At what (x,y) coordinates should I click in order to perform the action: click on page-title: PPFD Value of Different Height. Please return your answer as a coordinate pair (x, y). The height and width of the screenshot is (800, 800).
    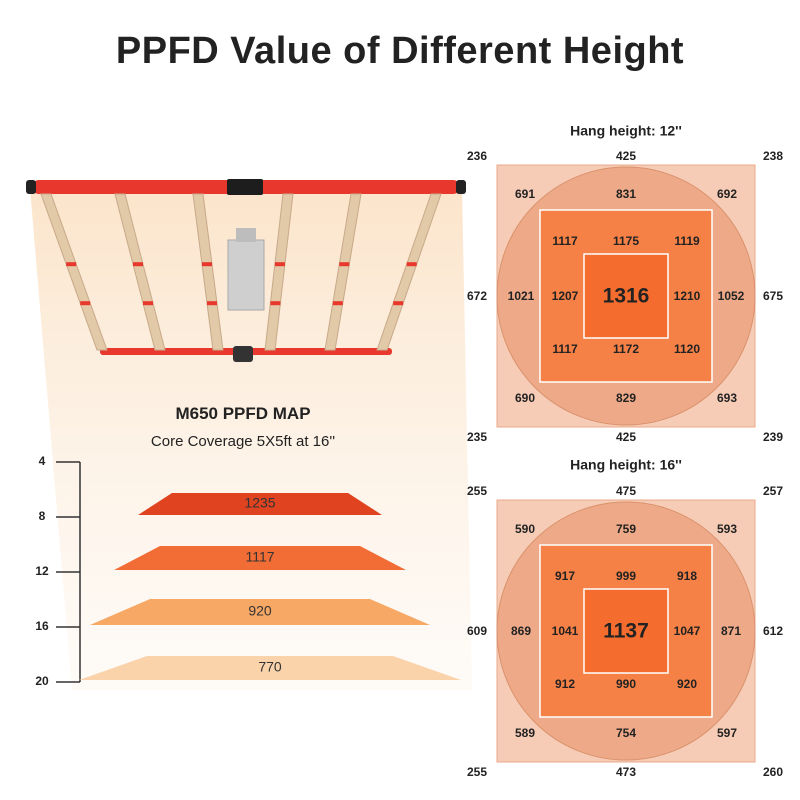
    Looking at the image, I should click on (400, 51).